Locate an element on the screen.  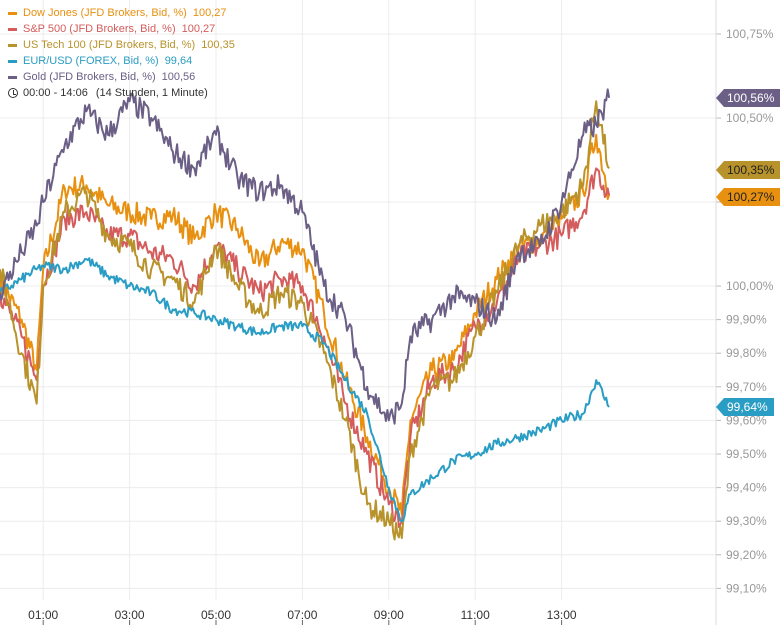
legend-item-gold: Gold (JFD Brokers, Bid, %) 100,56 is located at coordinates (121, 77).